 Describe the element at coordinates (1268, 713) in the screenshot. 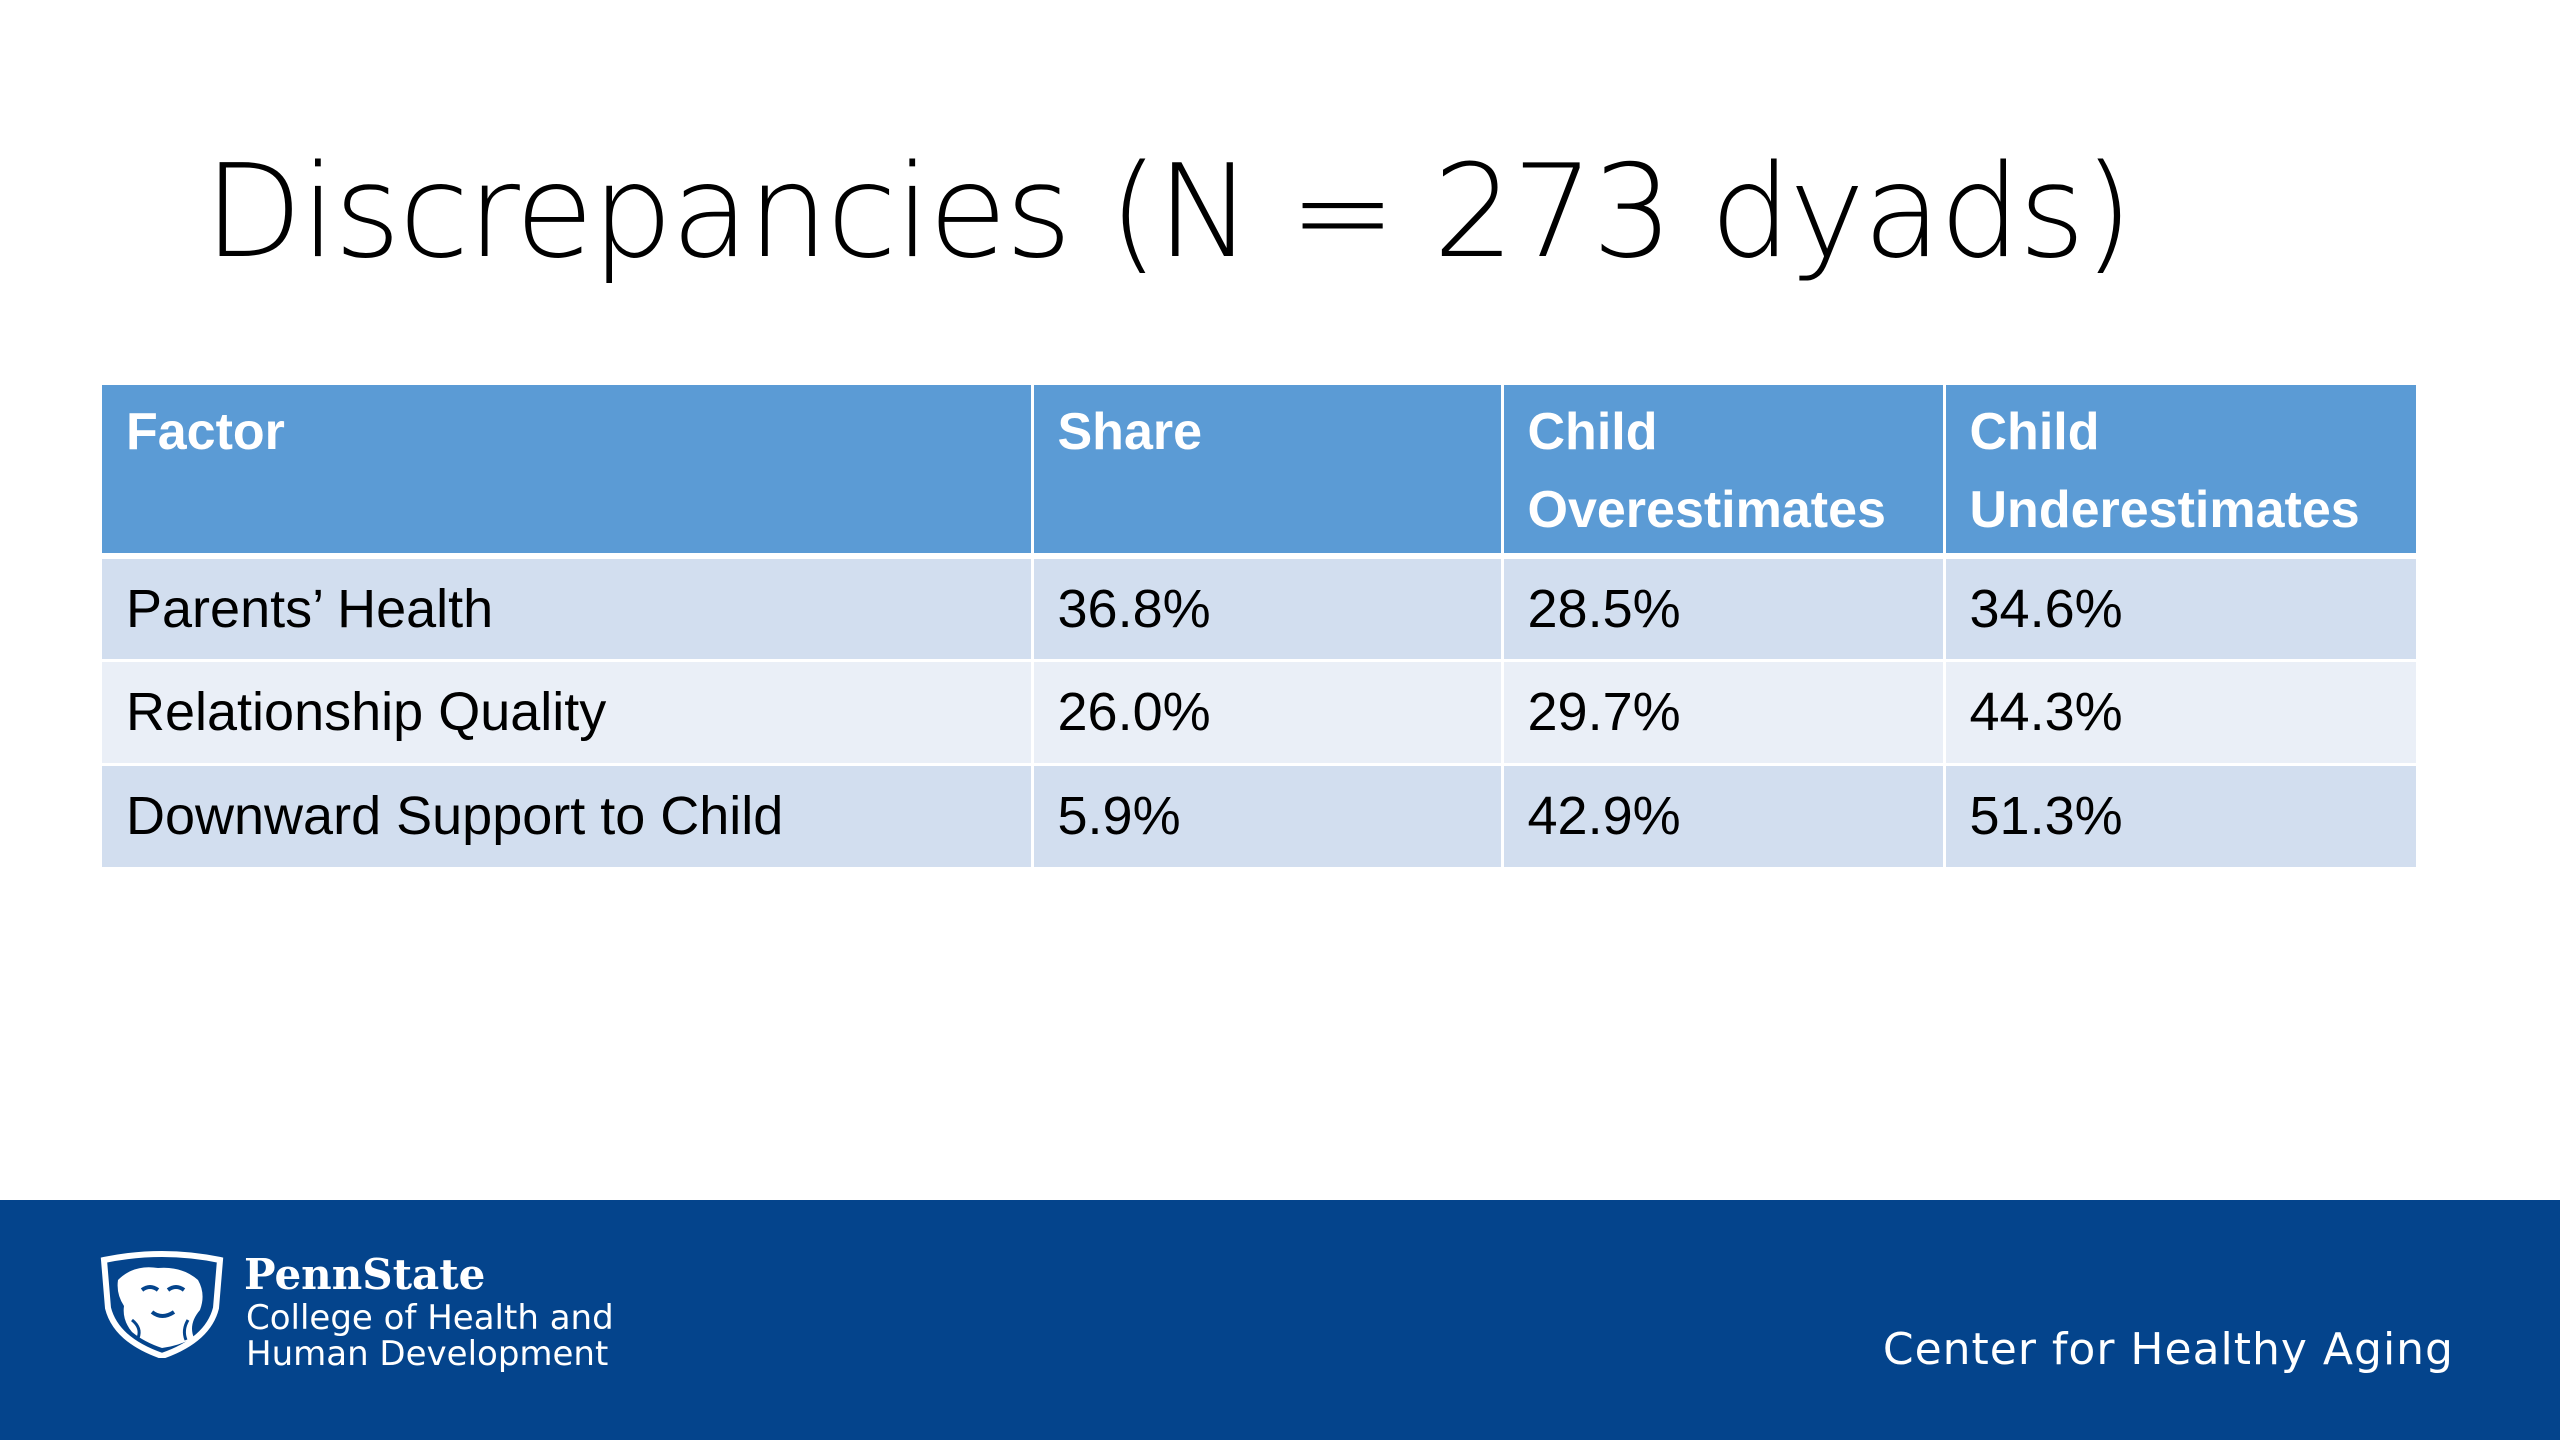

I see `cell-share: 26.0%` at that location.